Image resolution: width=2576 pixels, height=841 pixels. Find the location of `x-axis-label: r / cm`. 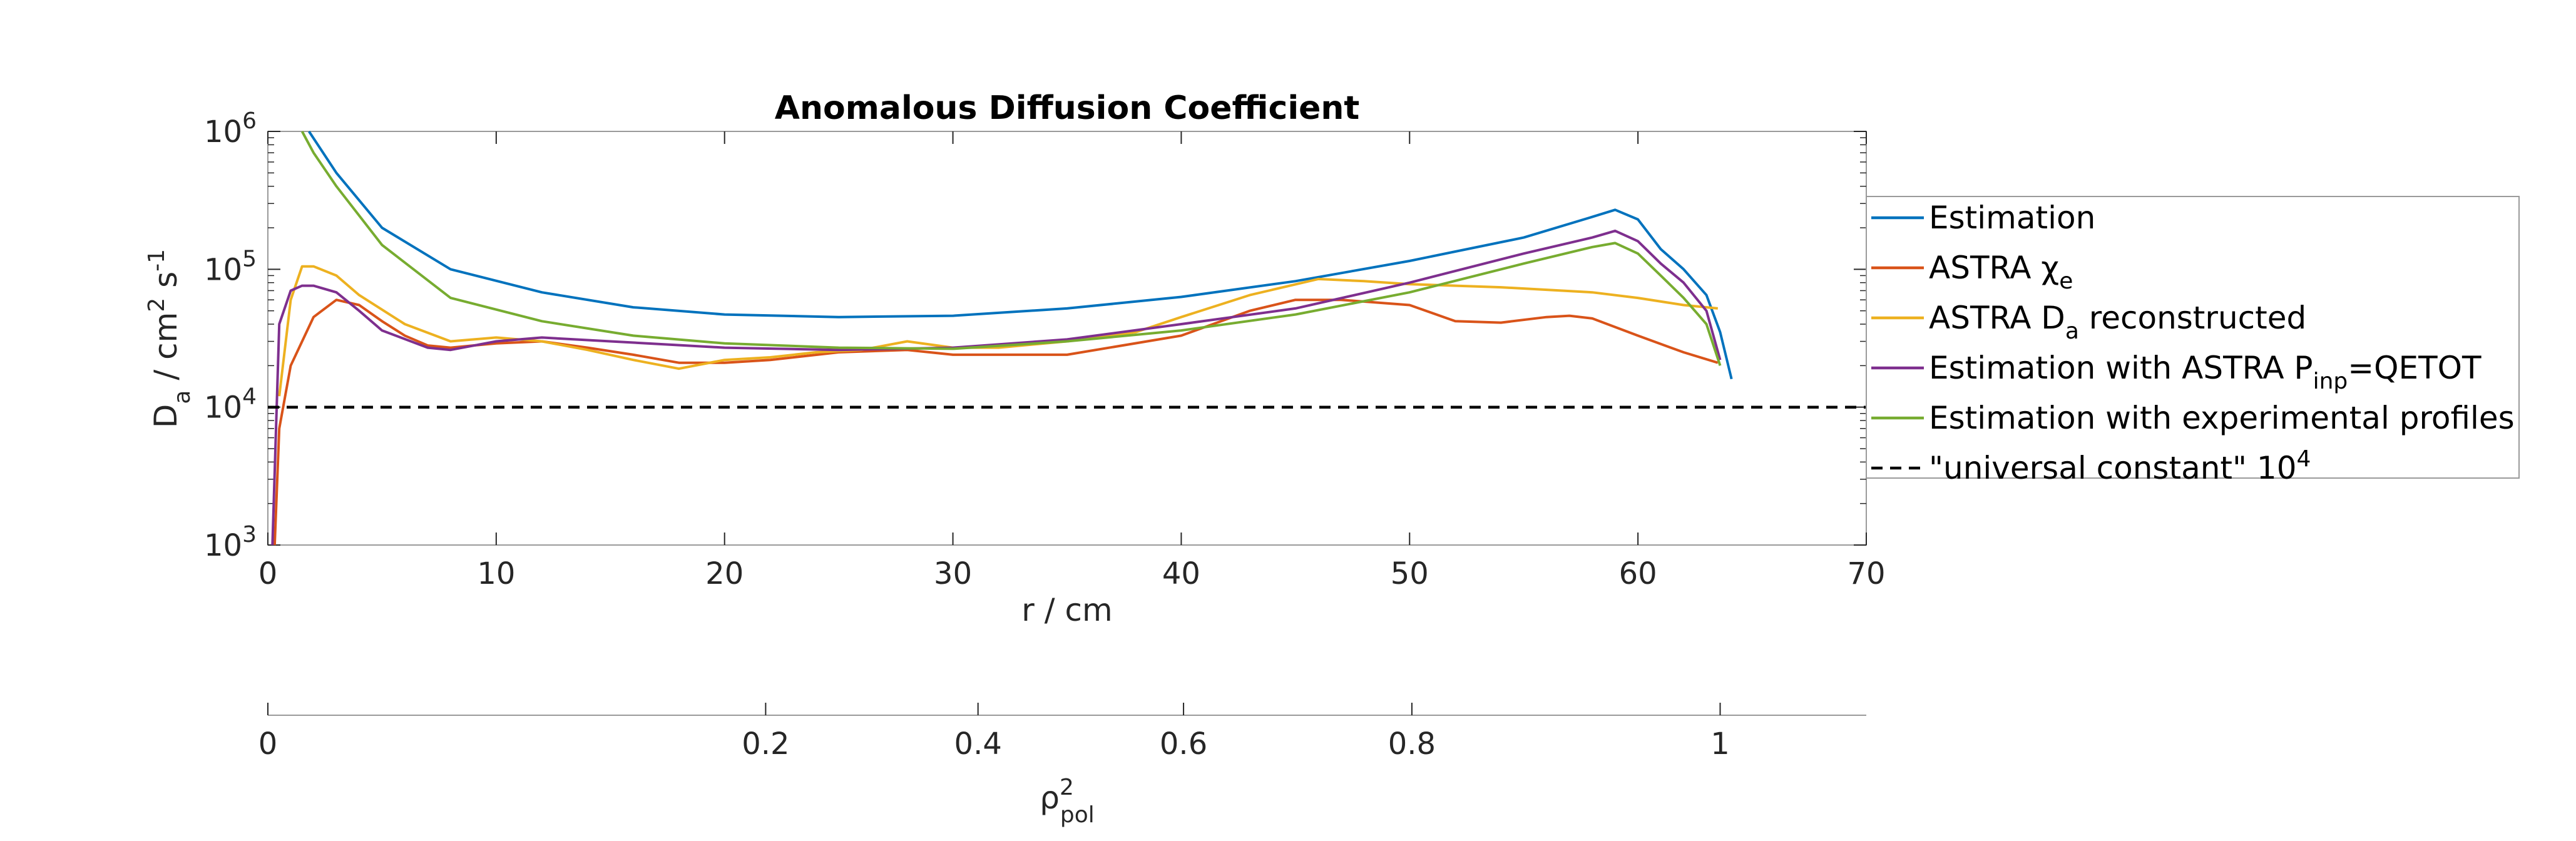

x-axis-label: r / cm is located at coordinates (1066, 610).